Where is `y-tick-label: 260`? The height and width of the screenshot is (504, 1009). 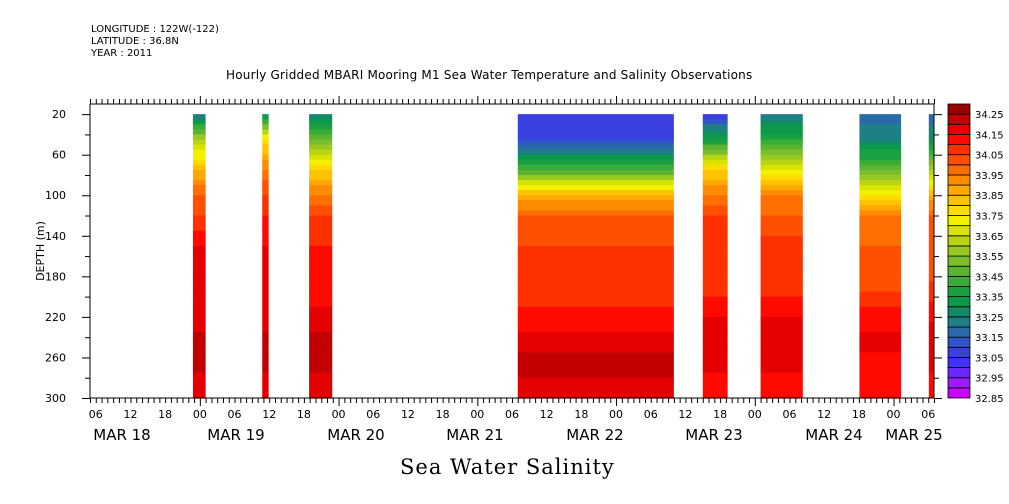
y-tick-label: 260 is located at coordinates (55, 357).